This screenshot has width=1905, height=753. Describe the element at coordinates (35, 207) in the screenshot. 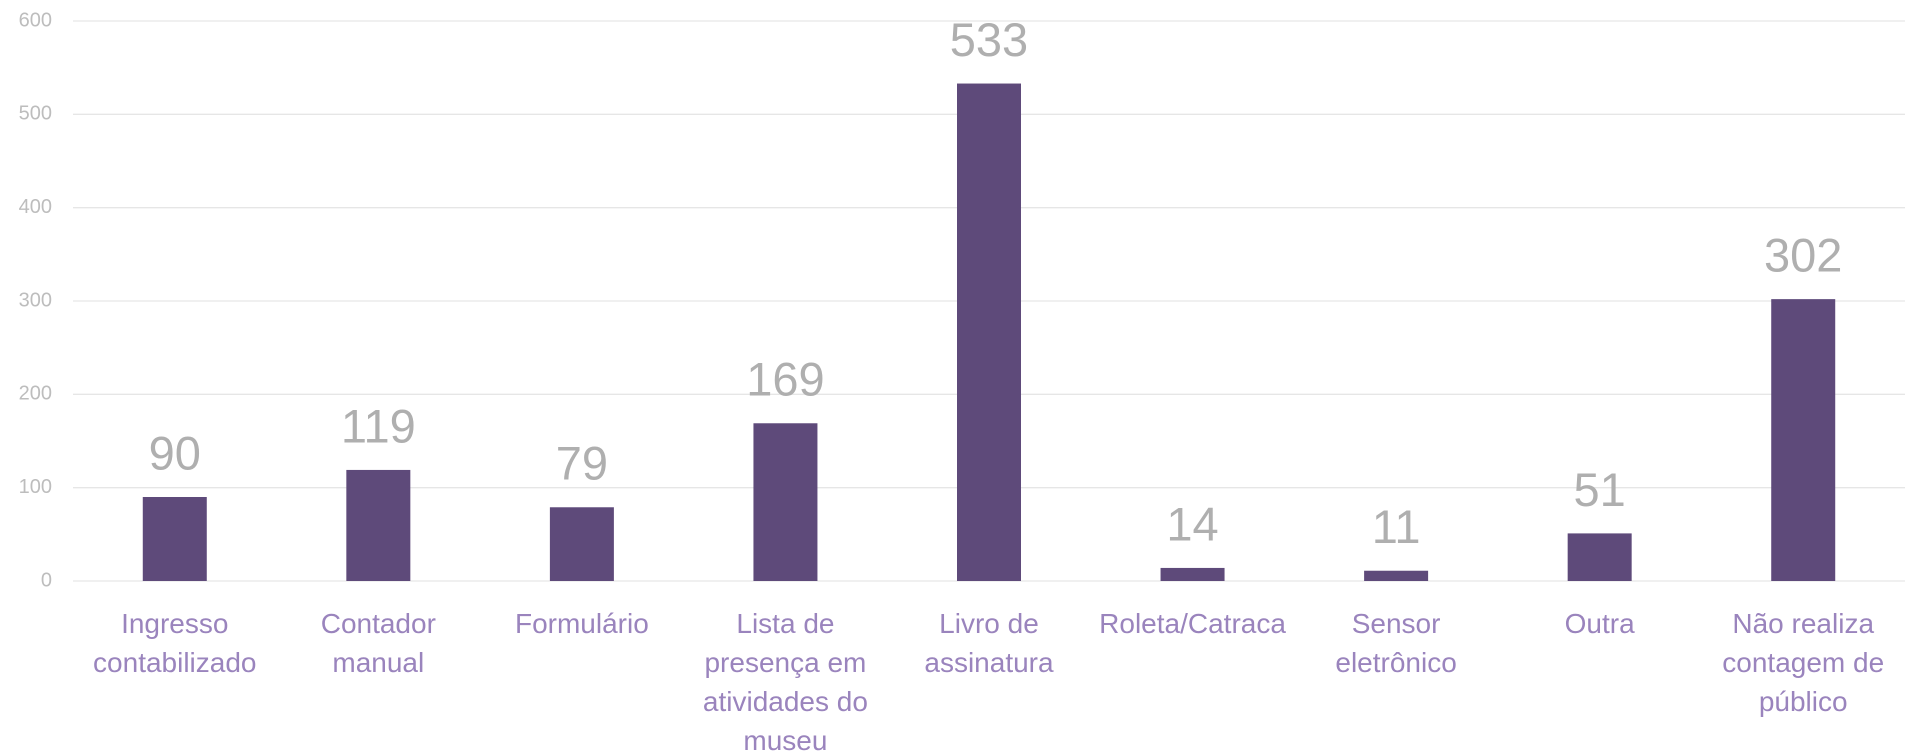

I see `y-tick-label: 400` at that location.